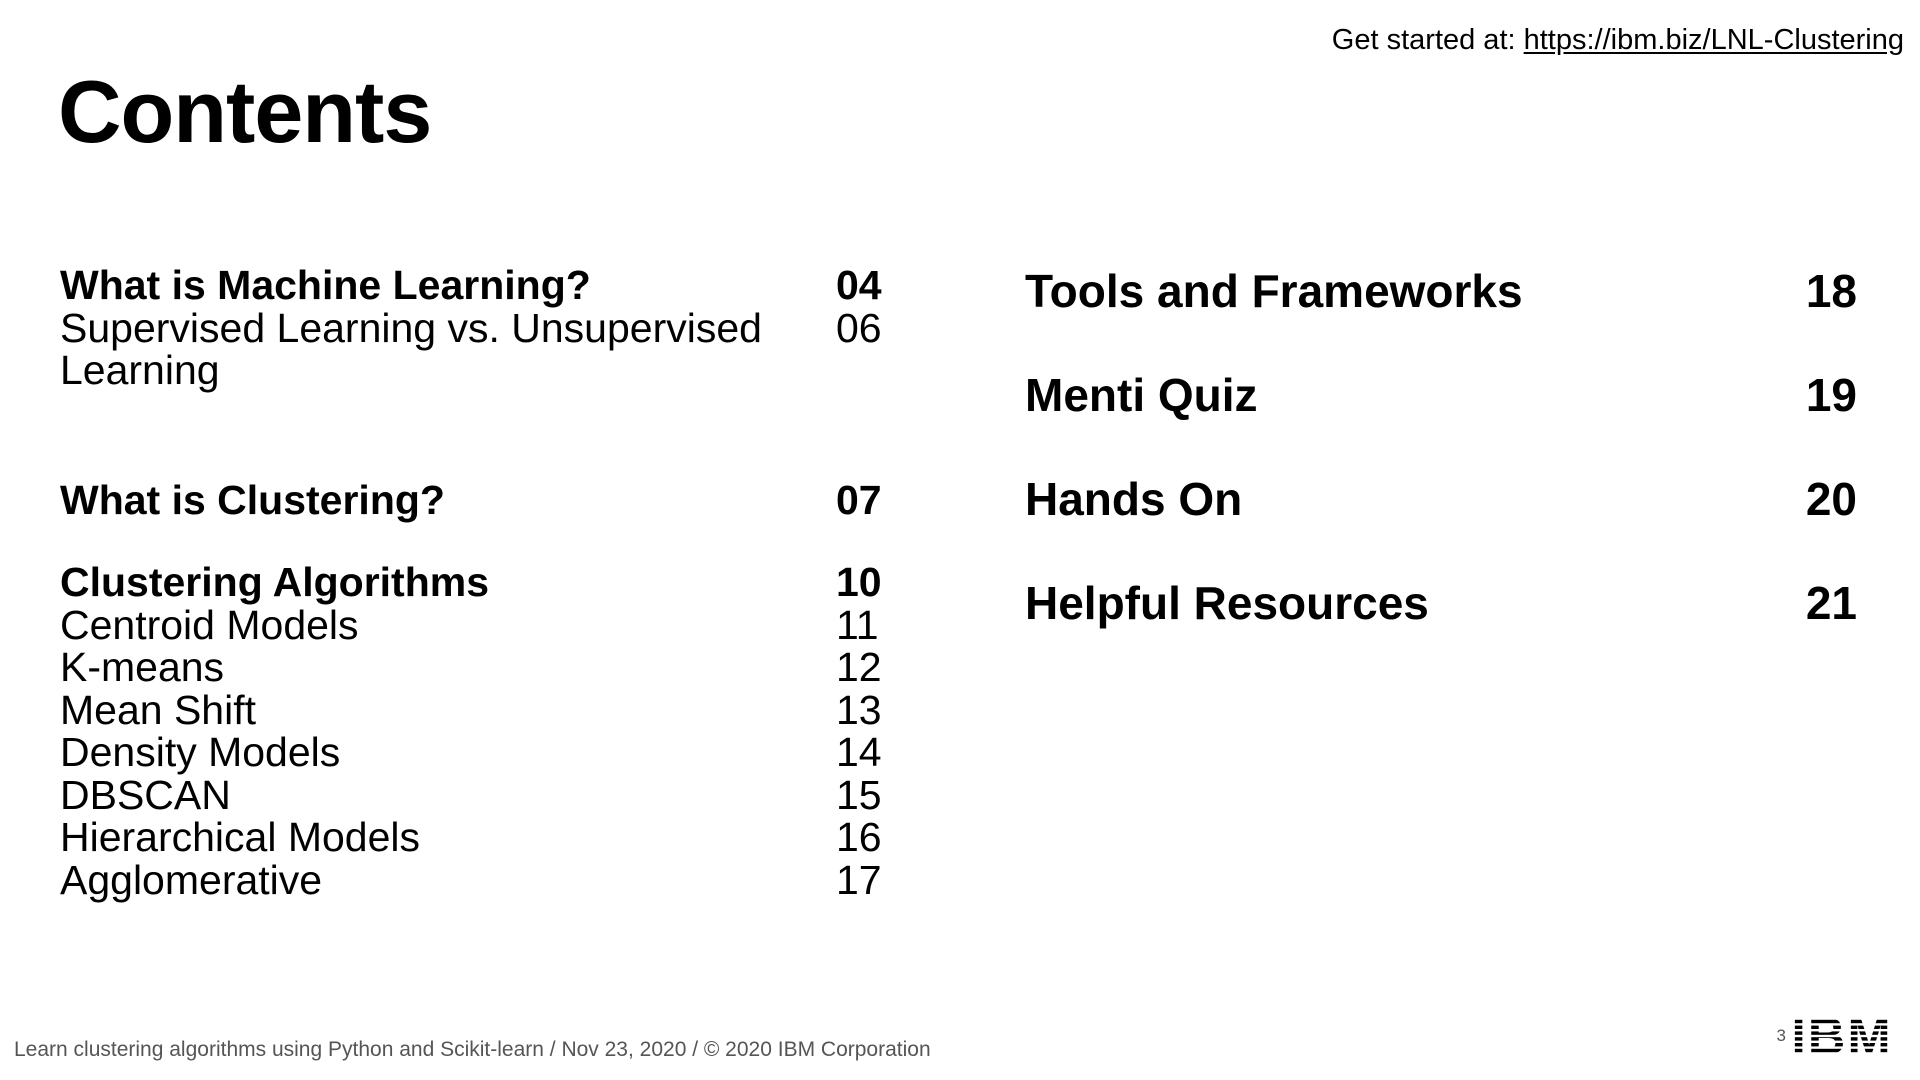 This screenshot has height=1080, width=1920. I want to click on get-started-label: Get started at:, so click(1427, 40).